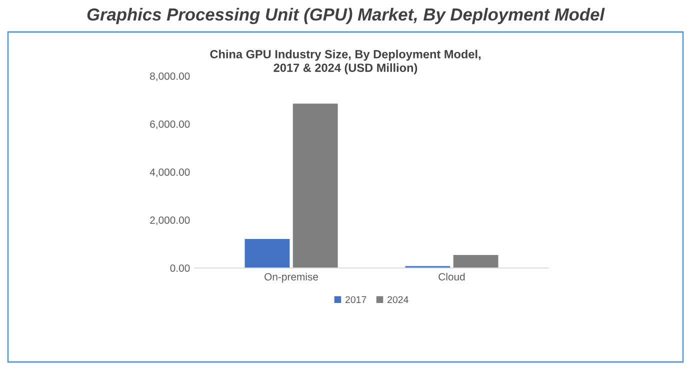 The height and width of the screenshot is (368, 691). What do you see at coordinates (170, 125) in the screenshot?
I see `y-tick-label: 6,000.00` at bounding box center [170, 125].